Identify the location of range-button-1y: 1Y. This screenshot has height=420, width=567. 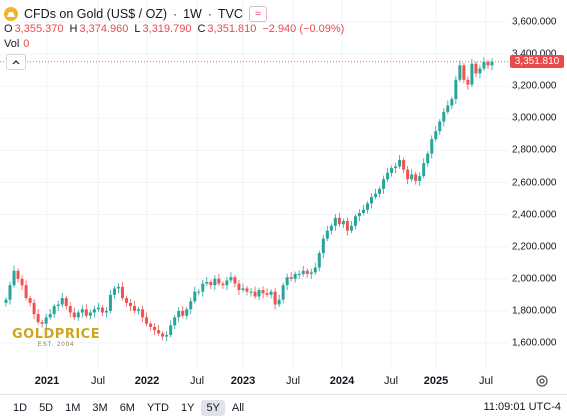
(187, 407).